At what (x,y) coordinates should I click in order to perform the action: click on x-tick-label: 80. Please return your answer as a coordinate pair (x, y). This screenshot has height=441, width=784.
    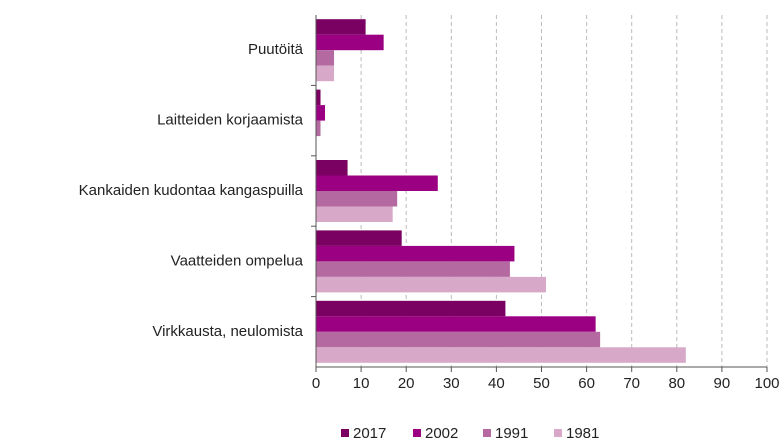
    Looking at the image, I should click on (676, 383).